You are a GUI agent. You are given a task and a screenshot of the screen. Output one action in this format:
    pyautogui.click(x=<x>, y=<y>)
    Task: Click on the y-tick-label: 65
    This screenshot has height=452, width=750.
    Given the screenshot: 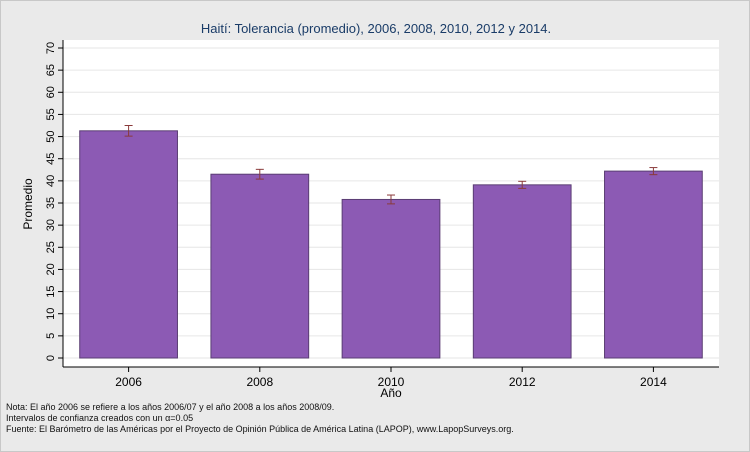 What is the action you would take?
    pyautogui.click(x=51, y=70)
    